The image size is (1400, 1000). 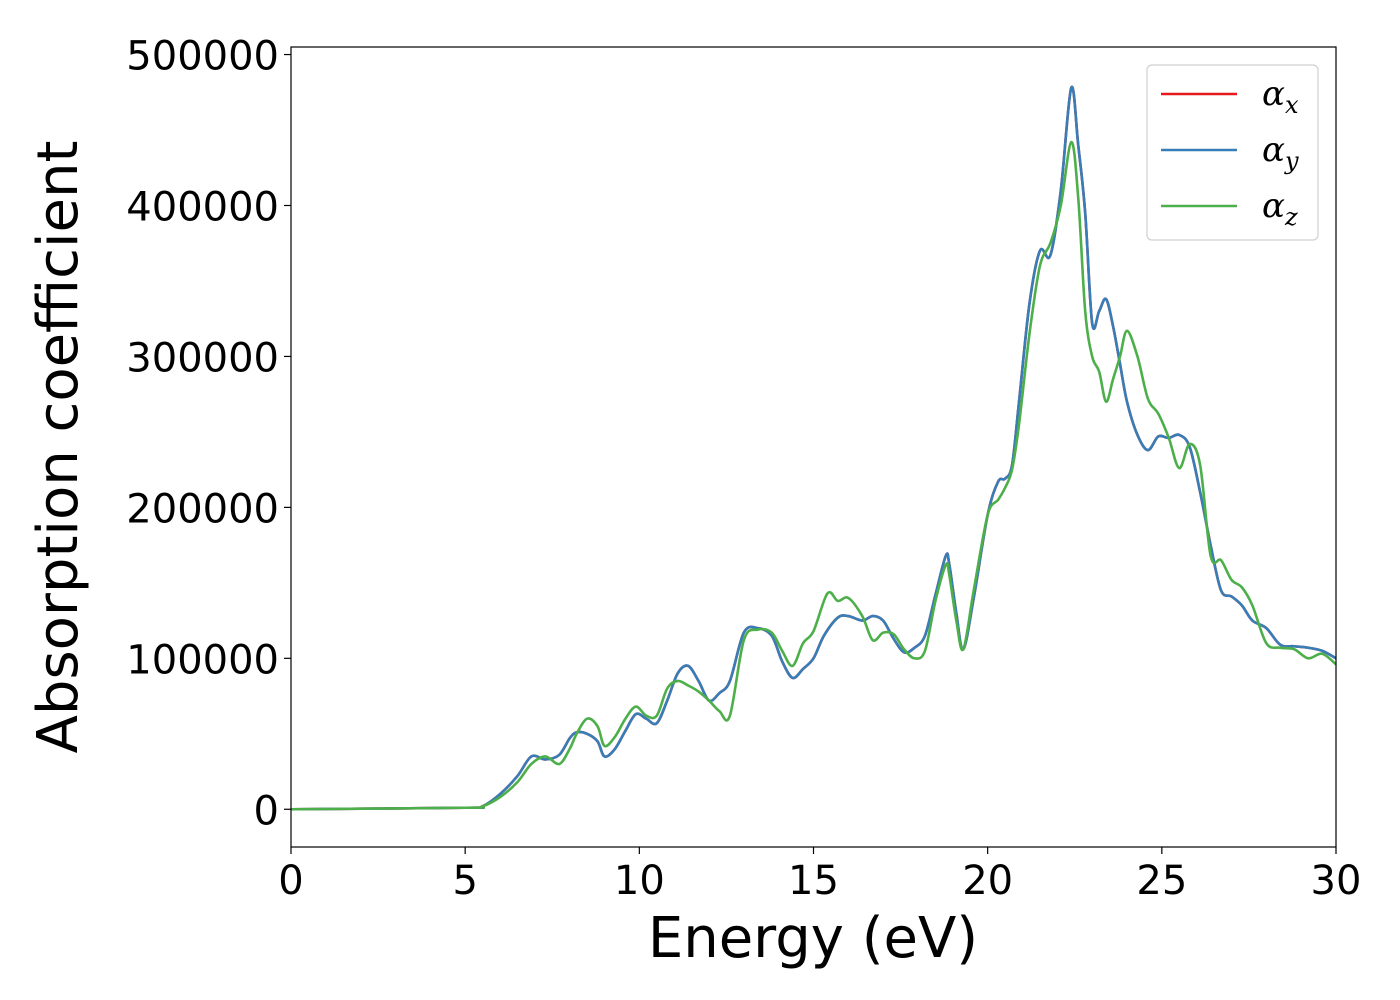 I want to click on legend: αx αy αz, so click(x=1232, y=152).